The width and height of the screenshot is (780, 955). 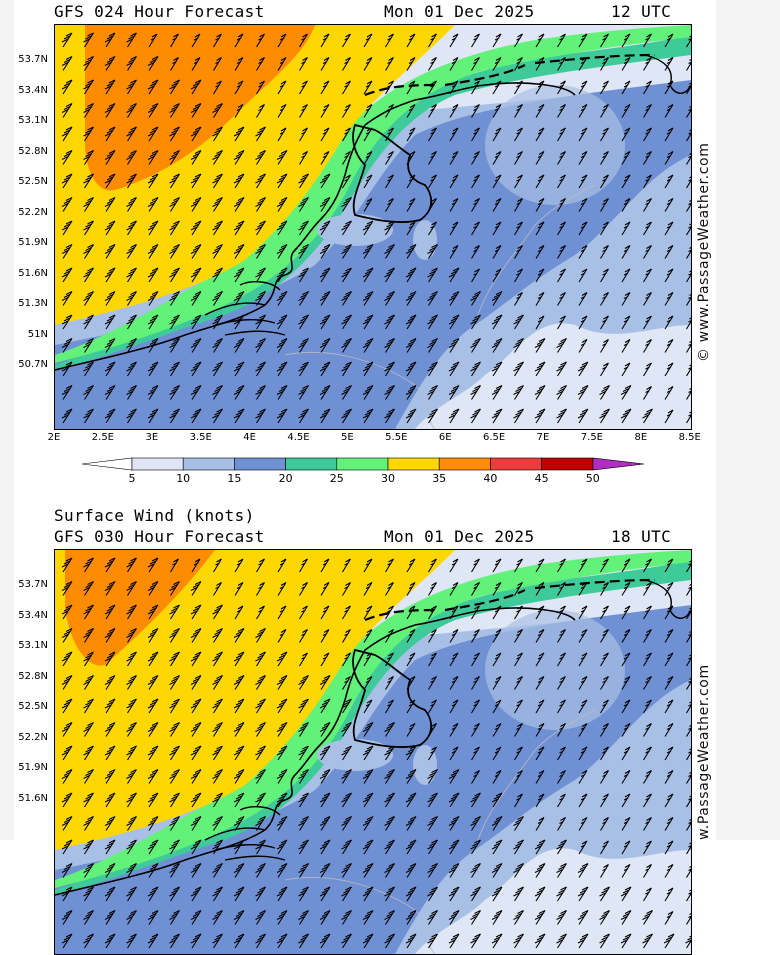 I want to click on legend-value: 15, so click(x=234, y=478).